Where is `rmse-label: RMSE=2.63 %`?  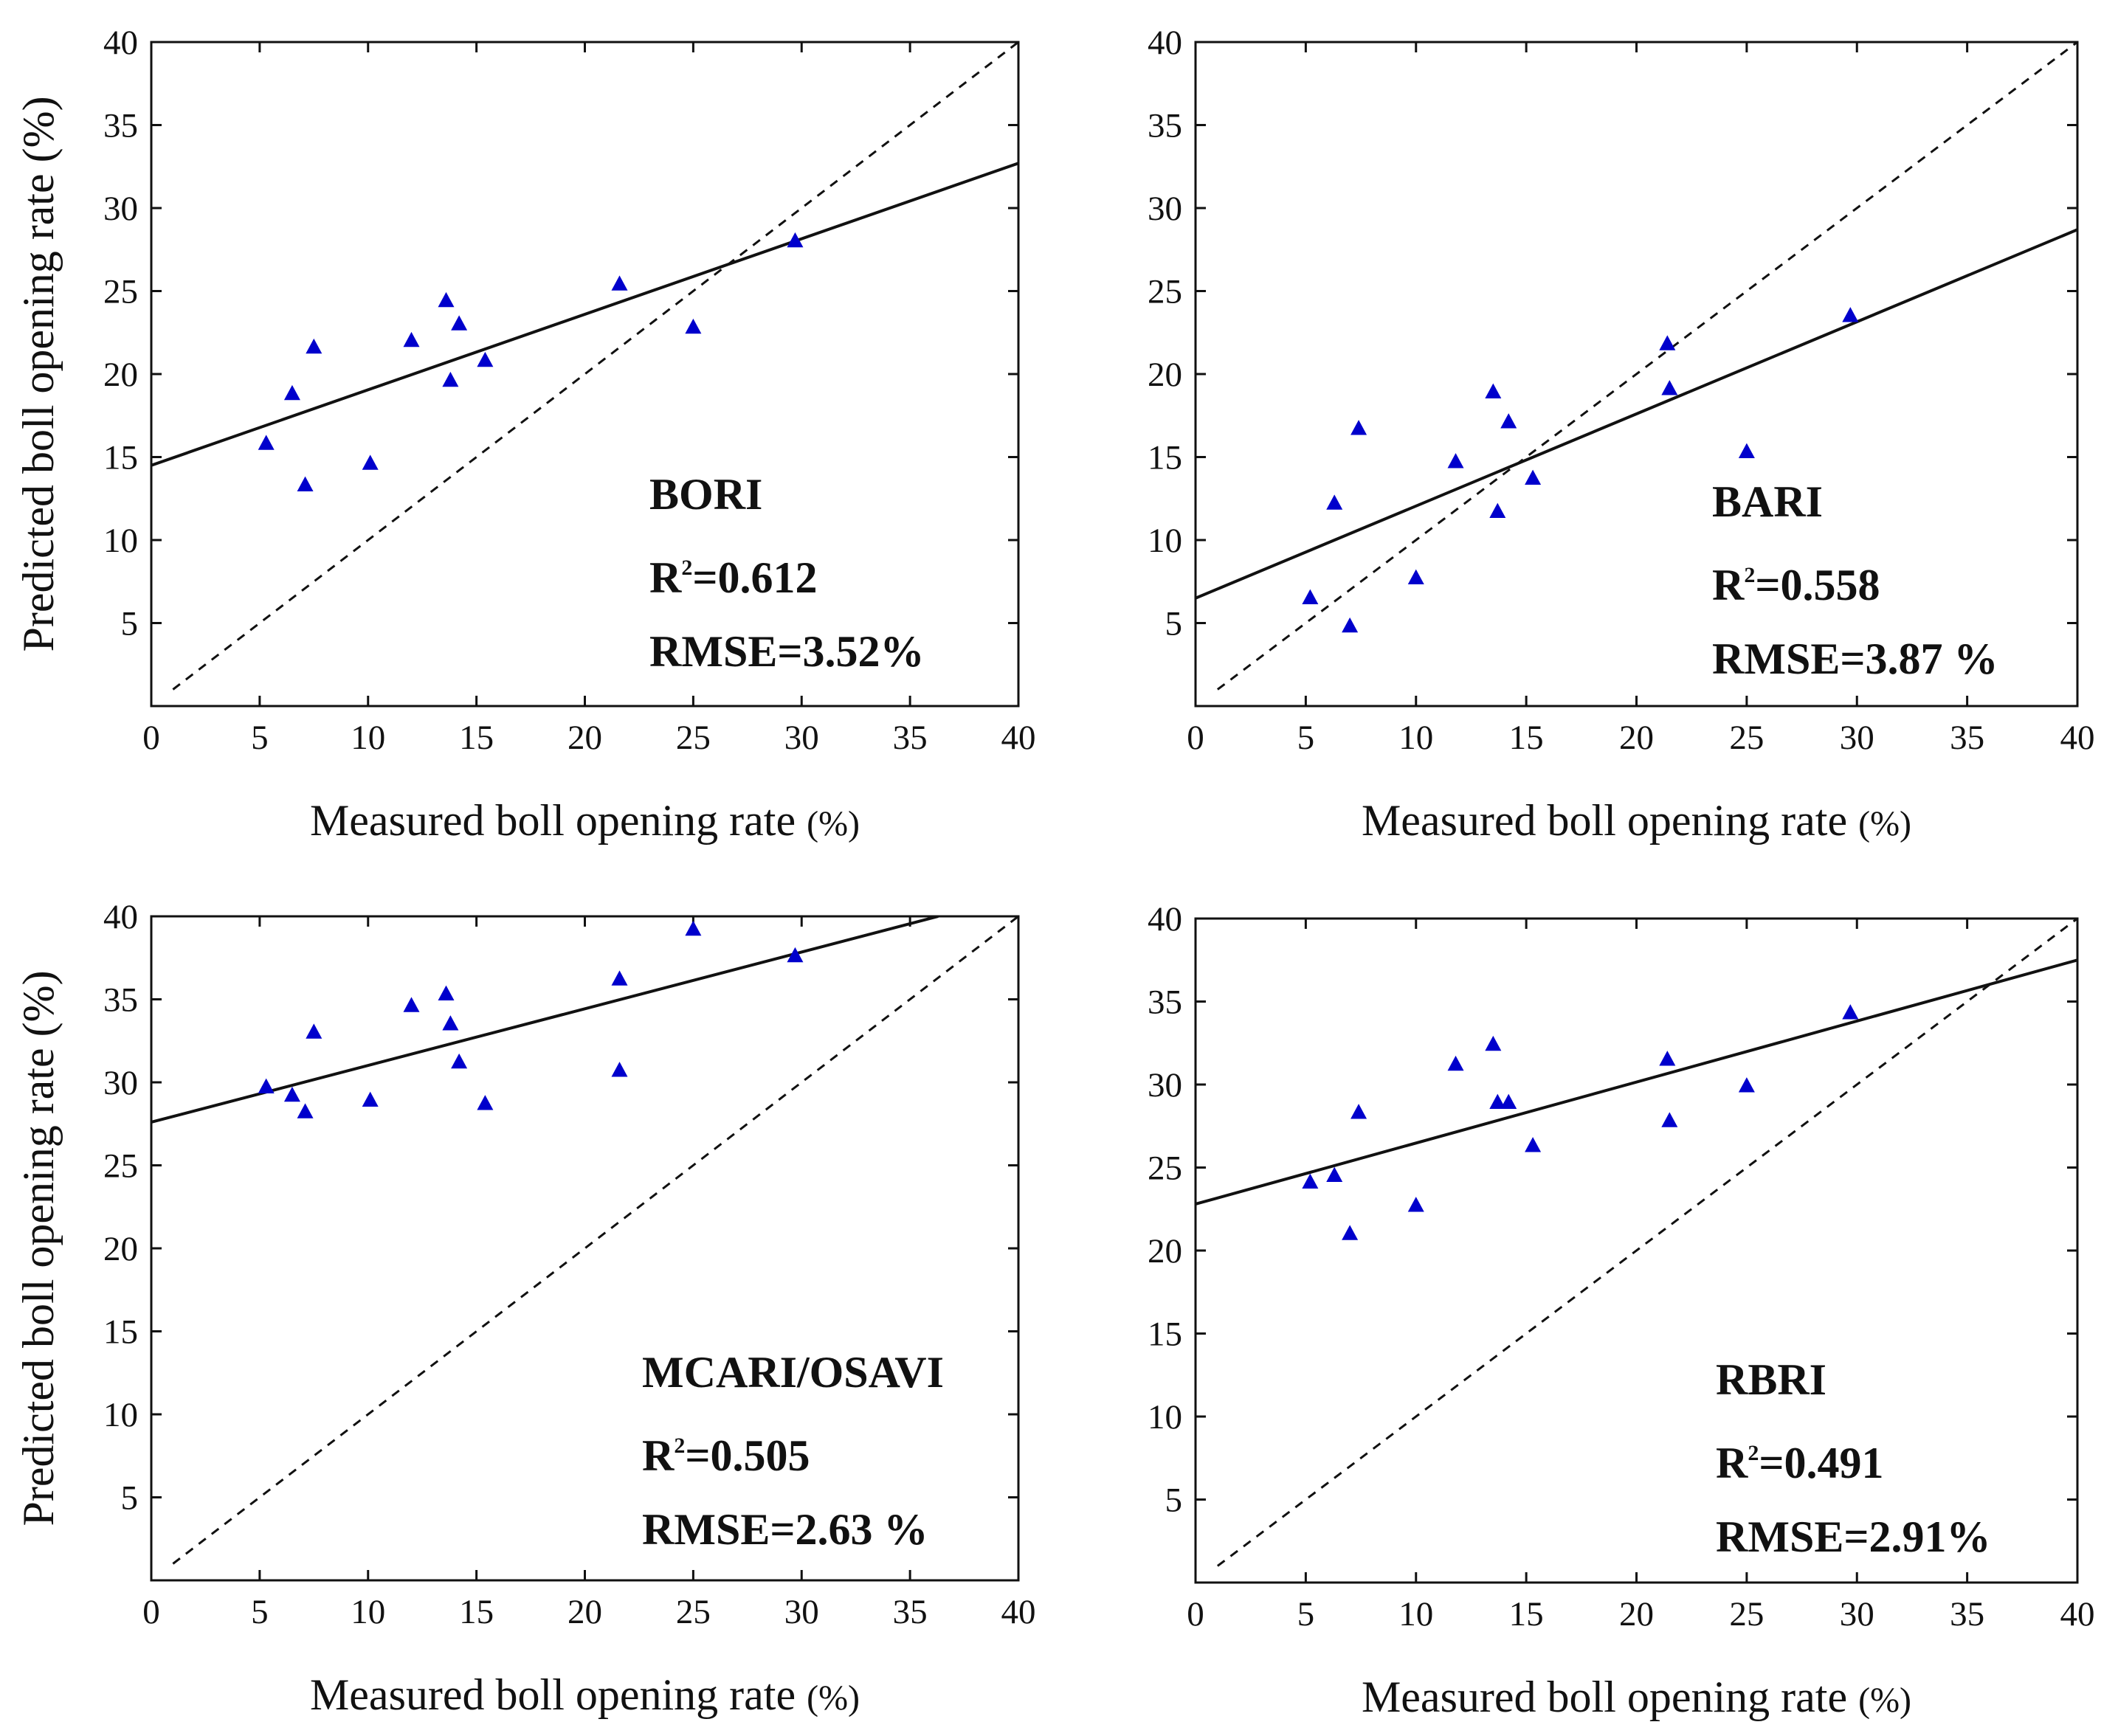
rmse-label: RMSE=2.63 % is located at coordinates (785, 1529).